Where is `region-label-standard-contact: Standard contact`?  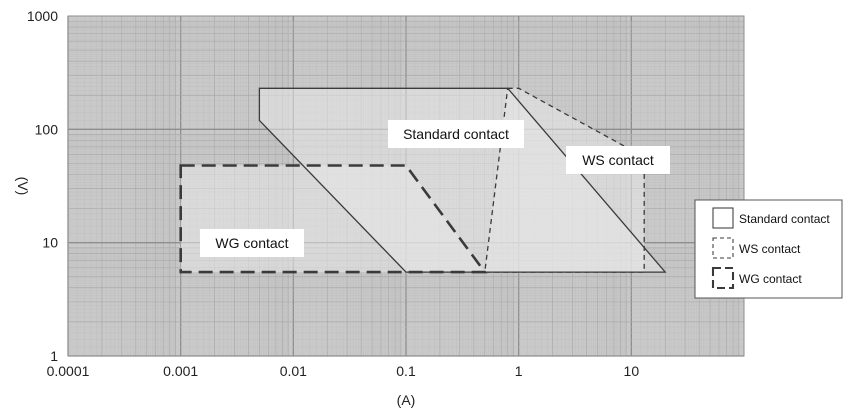
region-label-standard-contact: Standard contact is located at coordinates (456, 134).